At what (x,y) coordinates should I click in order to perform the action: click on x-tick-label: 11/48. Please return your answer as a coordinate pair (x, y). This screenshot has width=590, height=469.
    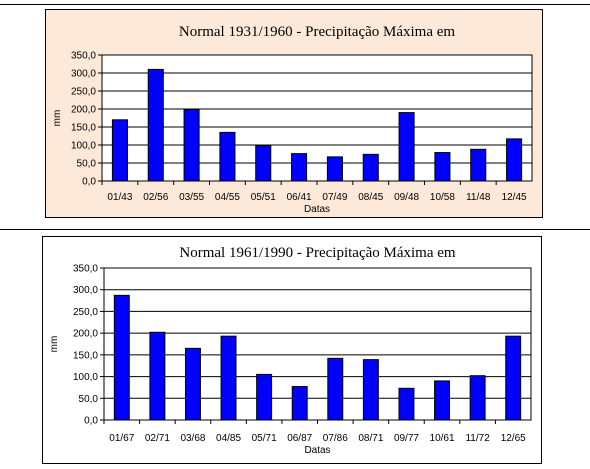
    Looking at the image, I should click on (478, 197).